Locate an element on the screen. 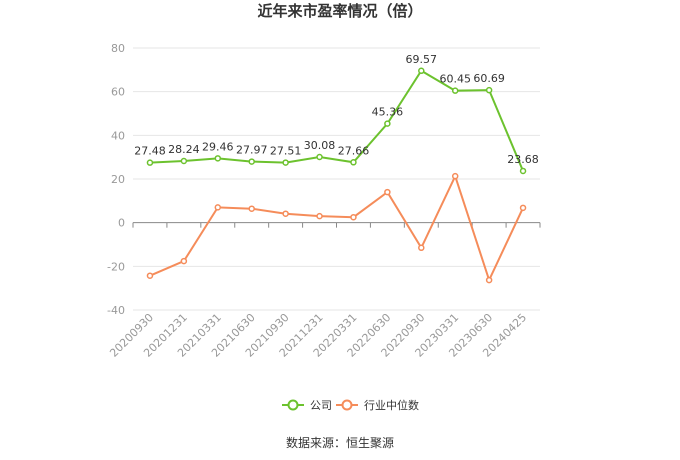 The width and height of the screenshot is (680, 460). y-tick-label: 20 is located at coordinates (118, 179).